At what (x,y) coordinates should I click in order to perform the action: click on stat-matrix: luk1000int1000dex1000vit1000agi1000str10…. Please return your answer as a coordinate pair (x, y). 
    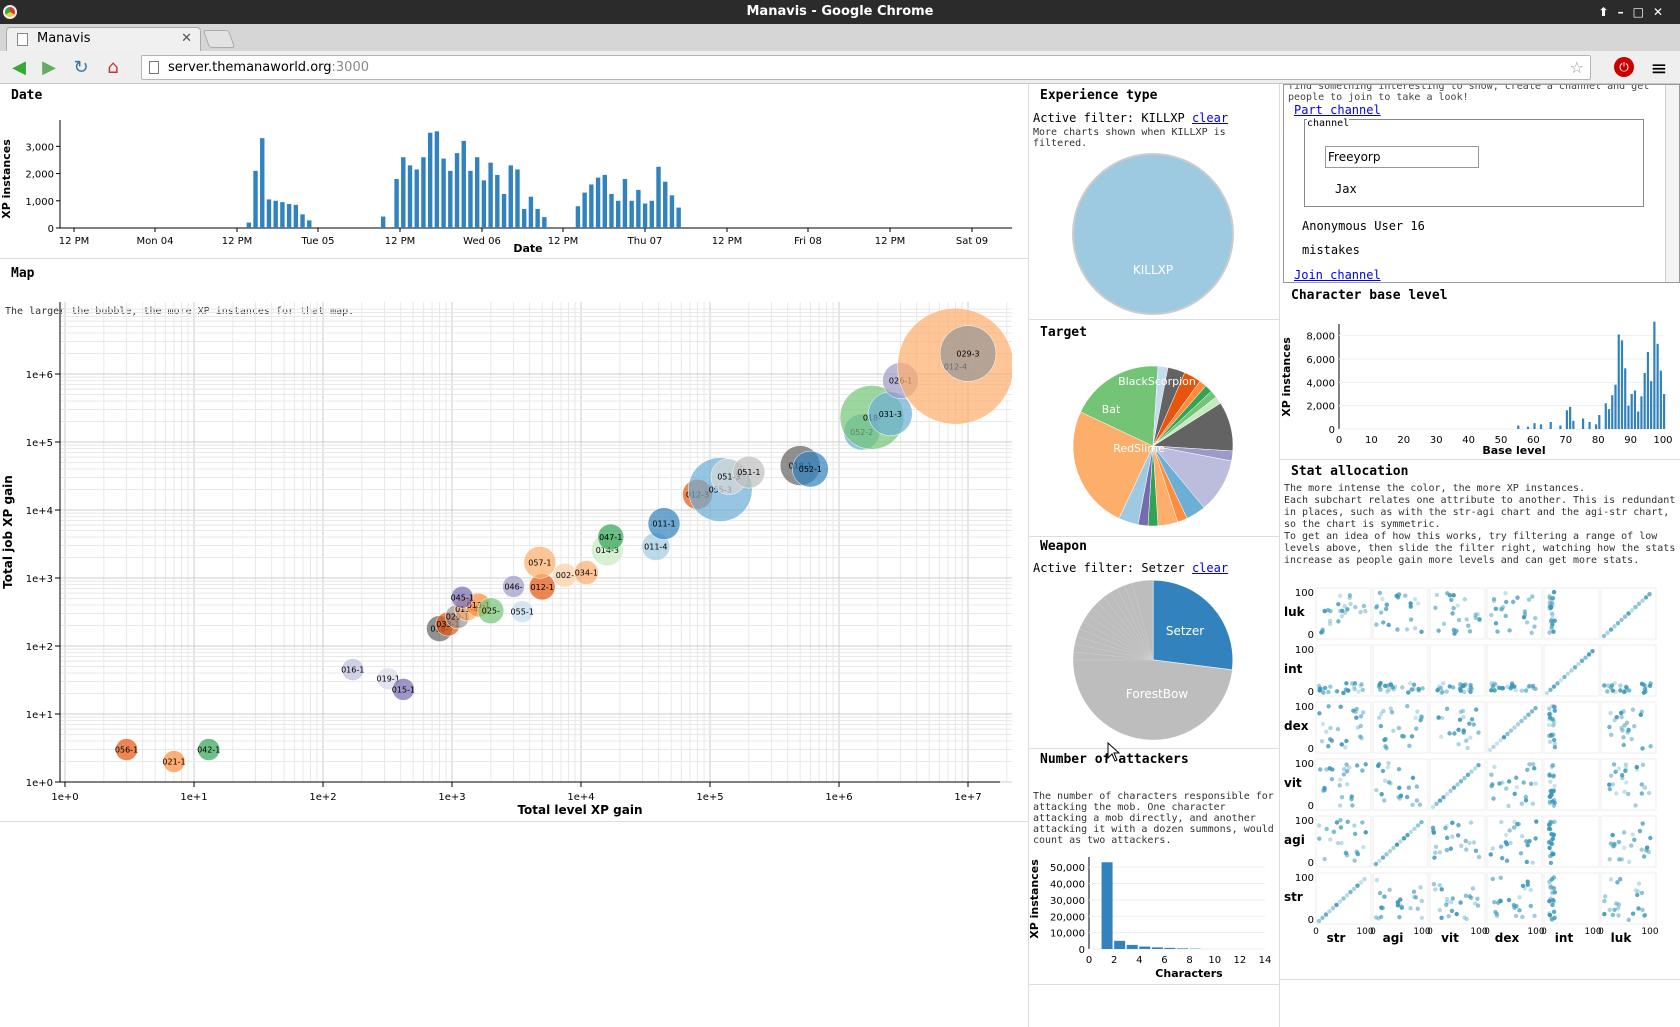
    Looking at the image, I should click on (1480, 720).